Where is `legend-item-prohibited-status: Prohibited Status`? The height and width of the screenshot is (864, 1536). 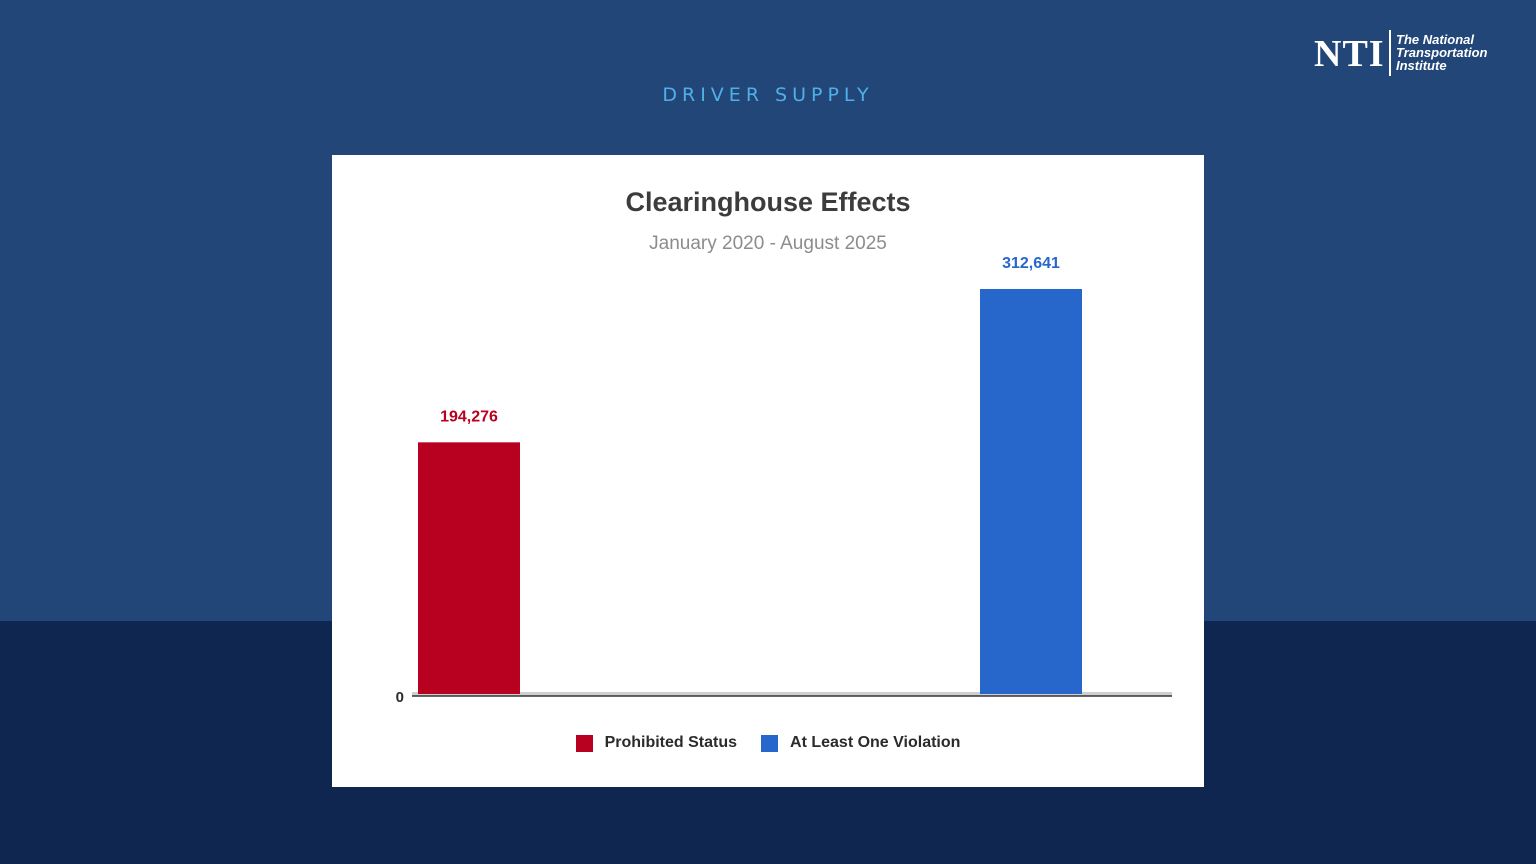 legend-item-prohibited-status: Prohibited Status is located at coordinates (656, 743).